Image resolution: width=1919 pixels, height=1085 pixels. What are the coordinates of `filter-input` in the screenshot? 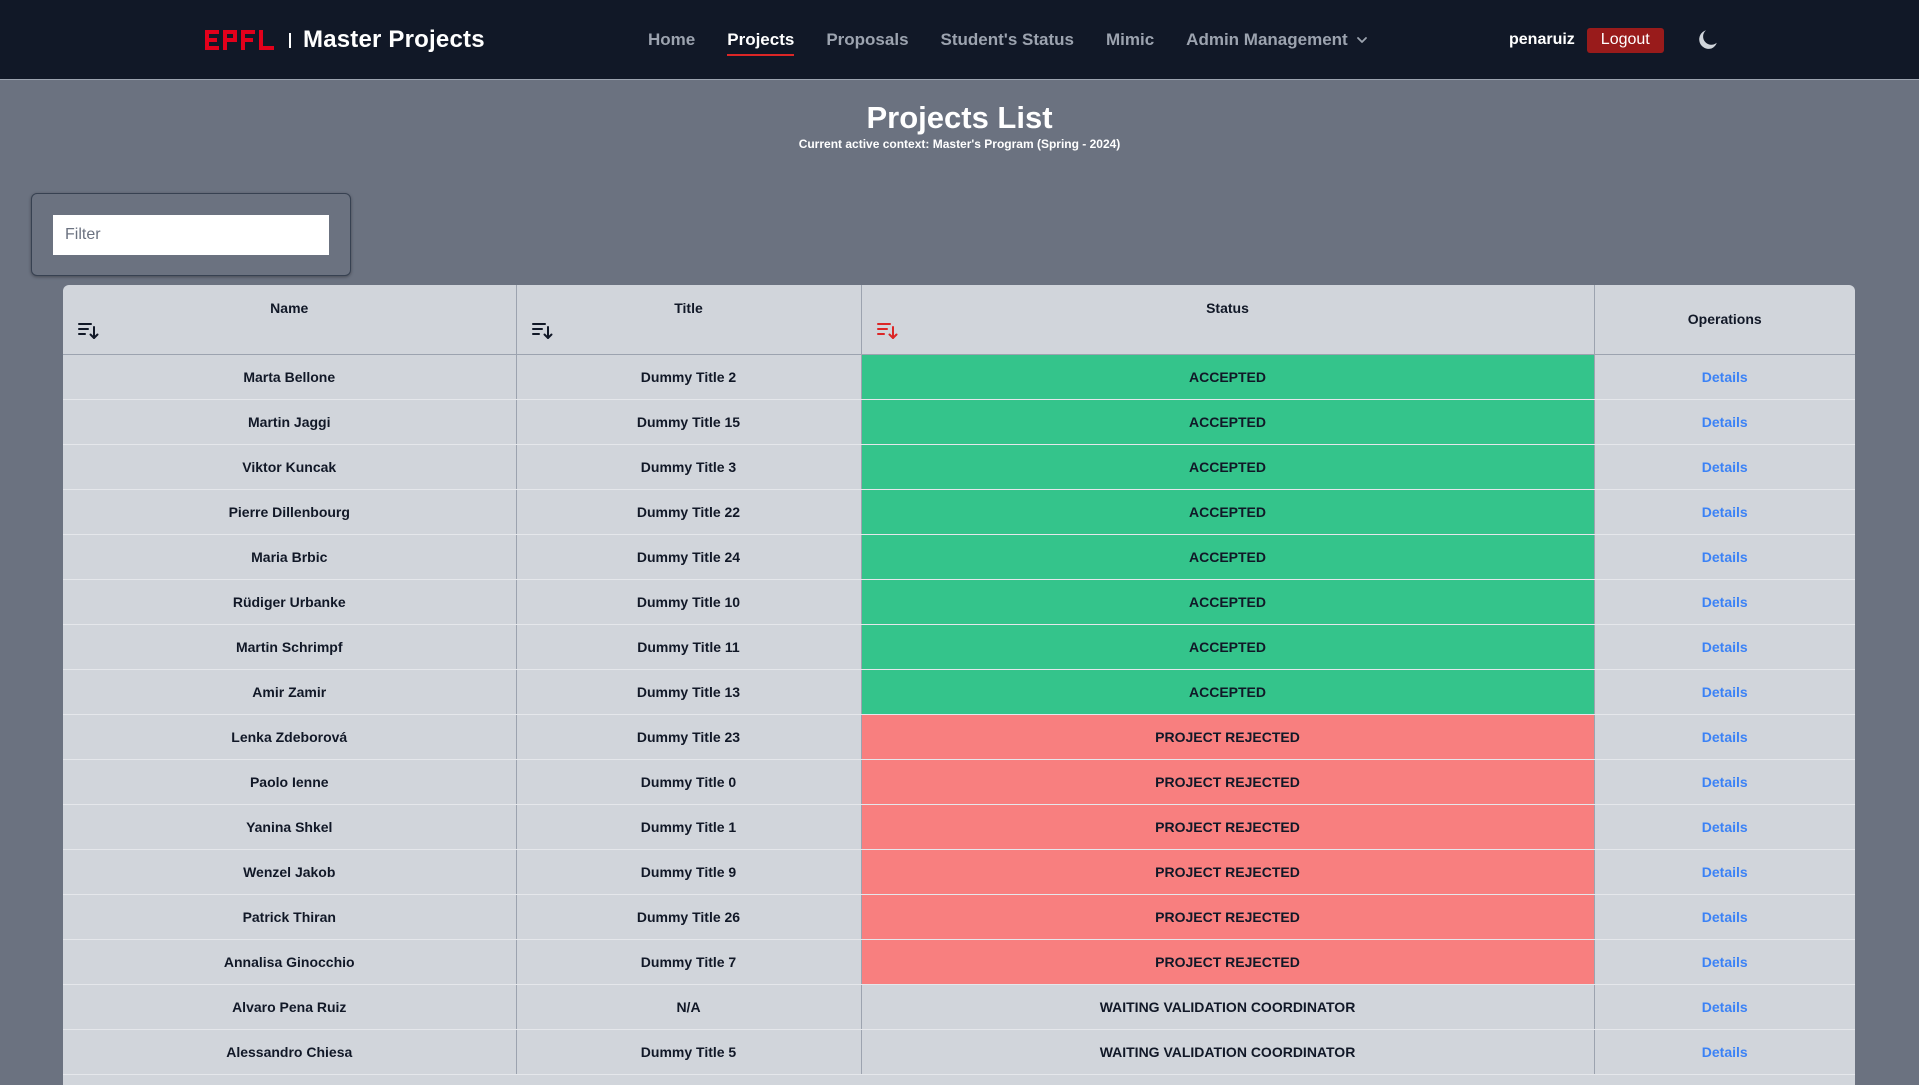 It's located at (191, 235).